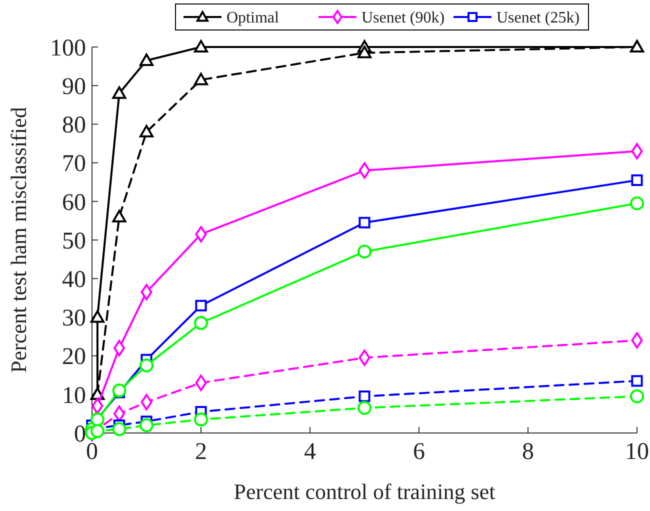 The image size is (650, 511). What do you see at coordinates (74, 87) in the screenshot?
I see `y-tick-label: 90` at bounding box center [74, 87].